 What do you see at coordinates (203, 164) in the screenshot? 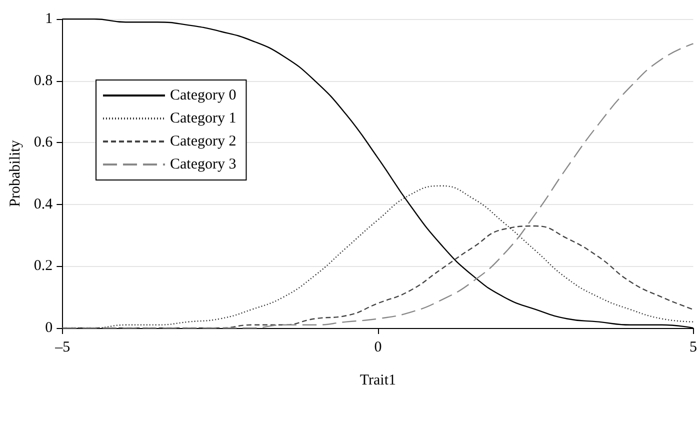
I see `legend-label: Category 3` at bounding box center [203, 164].